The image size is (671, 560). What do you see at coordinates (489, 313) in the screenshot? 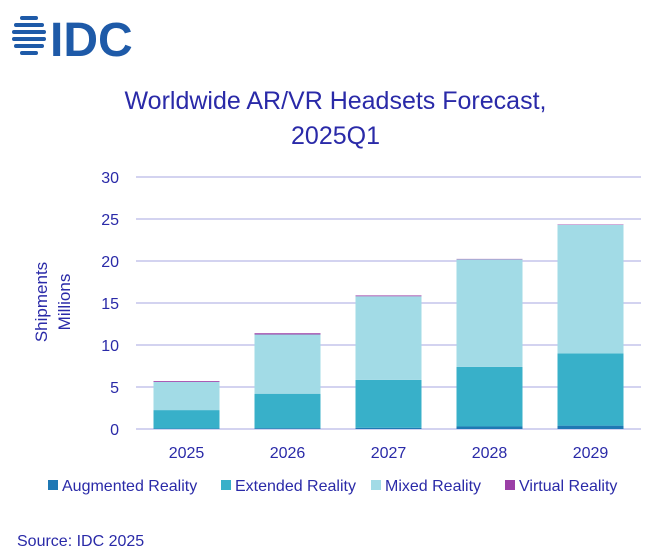
I see `bar-mixed-reality-2028` at bounding box center [489, 313].